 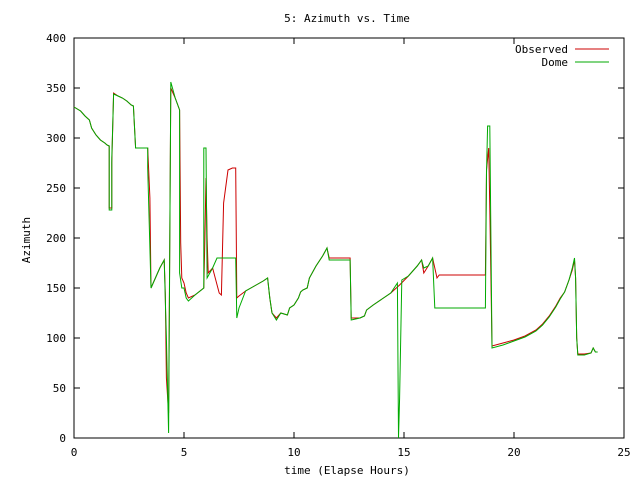 What do you see at coordinates (347, 470) in the screenshot?
I see `x-axis-label: time (Elapse Hours)` at bounding box center [347, 470].